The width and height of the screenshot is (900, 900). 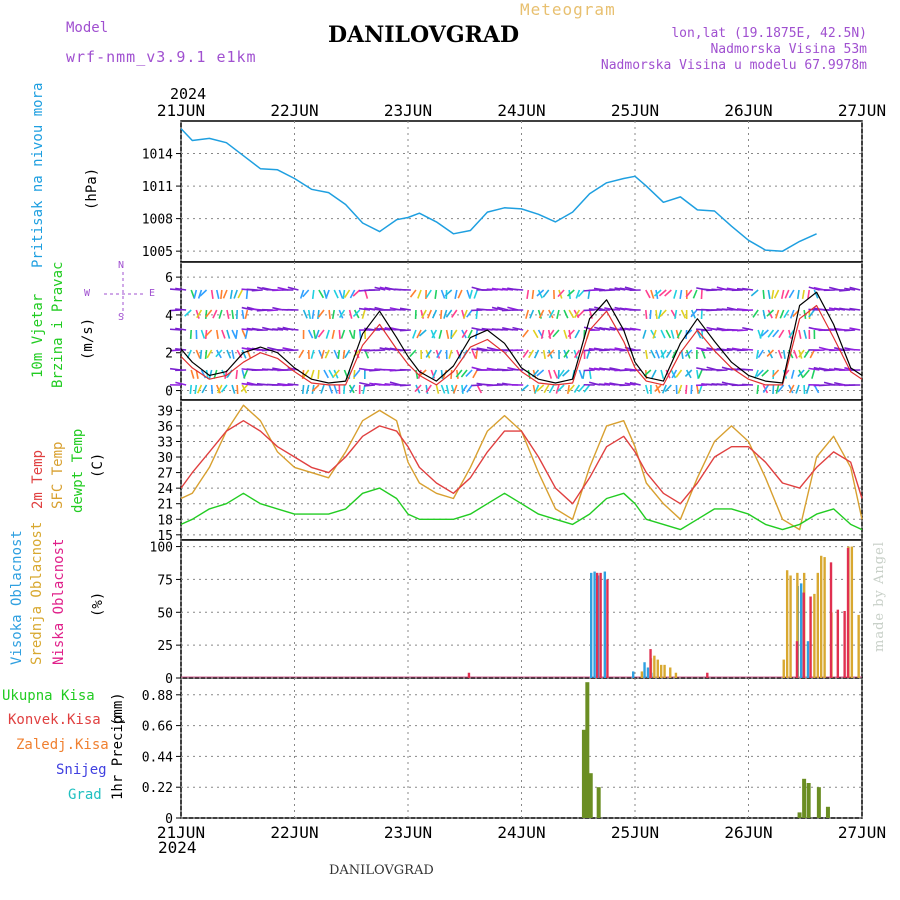 I want to click on wind-ylabel: 10m Vjetar, so click(x=38, y=335).